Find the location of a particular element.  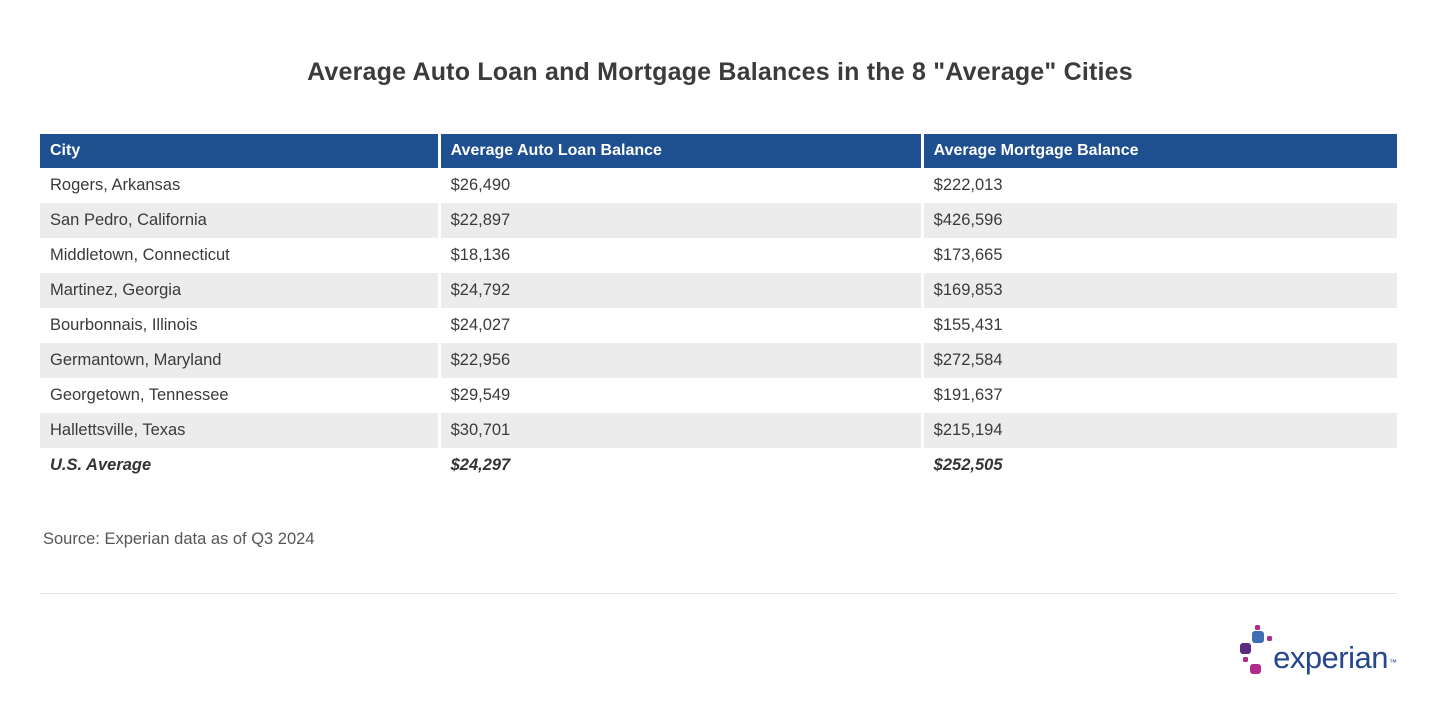

table-row-us-average: U.S. Average $24,297 $252,505 is located at coordinates (718, 465).